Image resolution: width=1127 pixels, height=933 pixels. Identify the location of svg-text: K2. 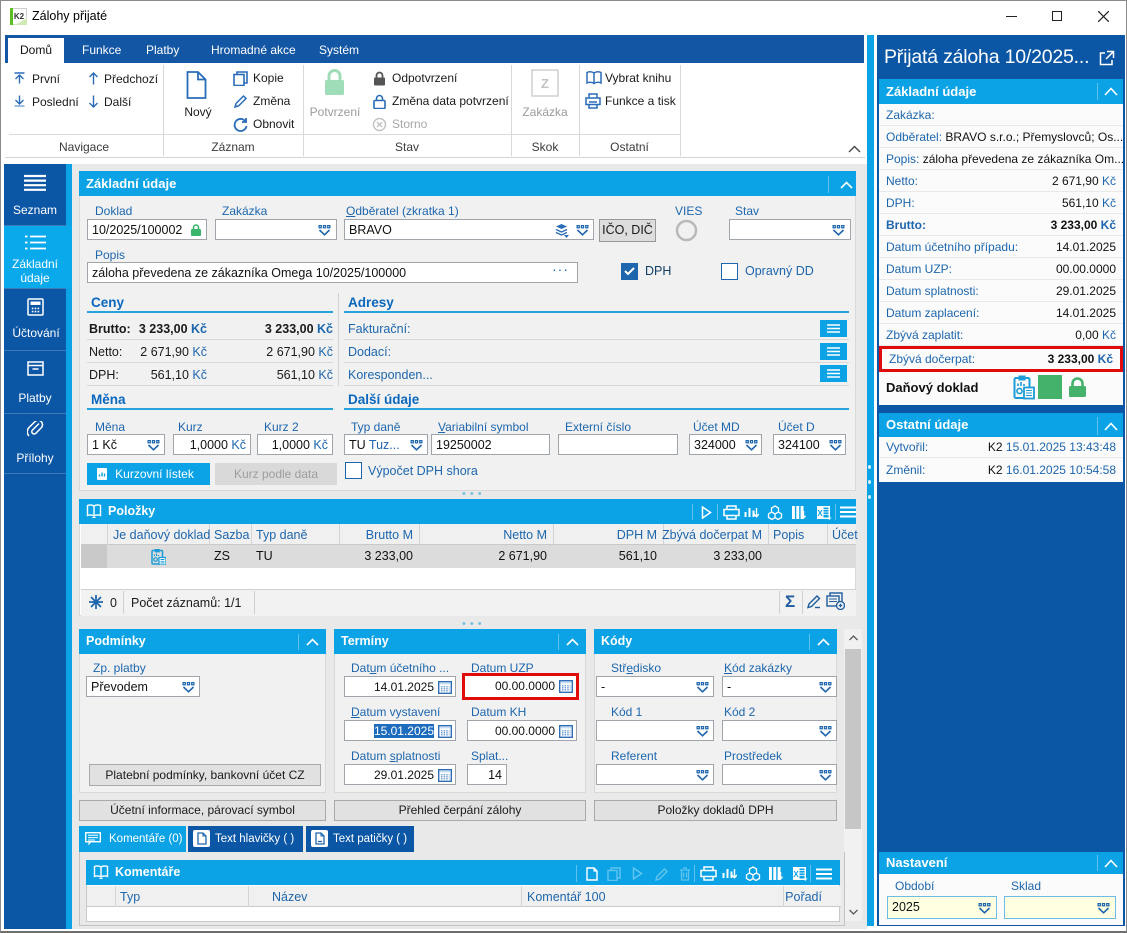
(19, 16).